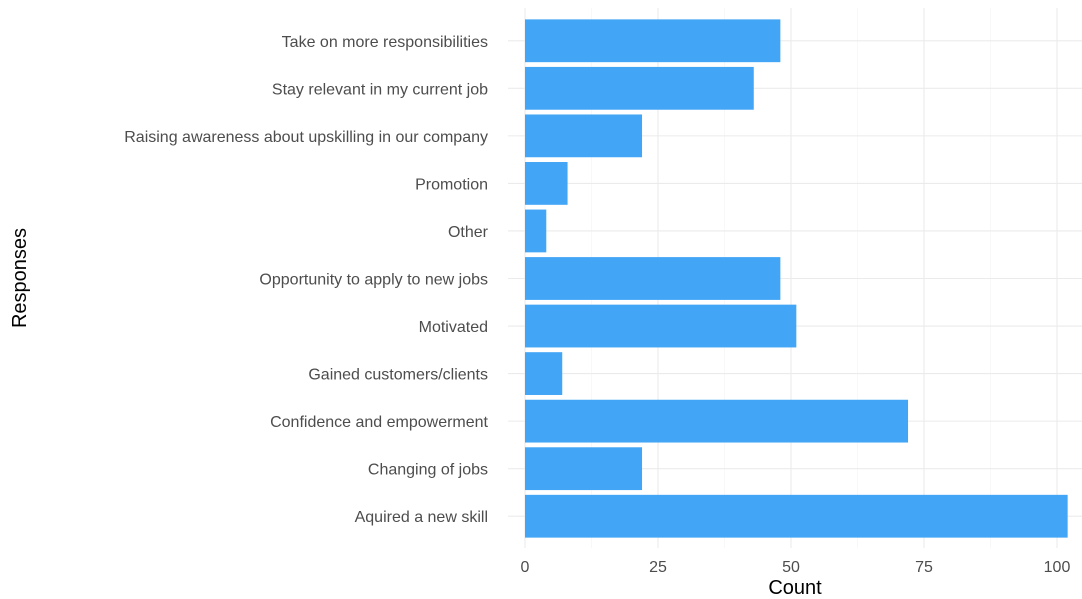 This screenshot has height=599, width=1082. I want to click on x-axis-title: Count, so click(795, 588).